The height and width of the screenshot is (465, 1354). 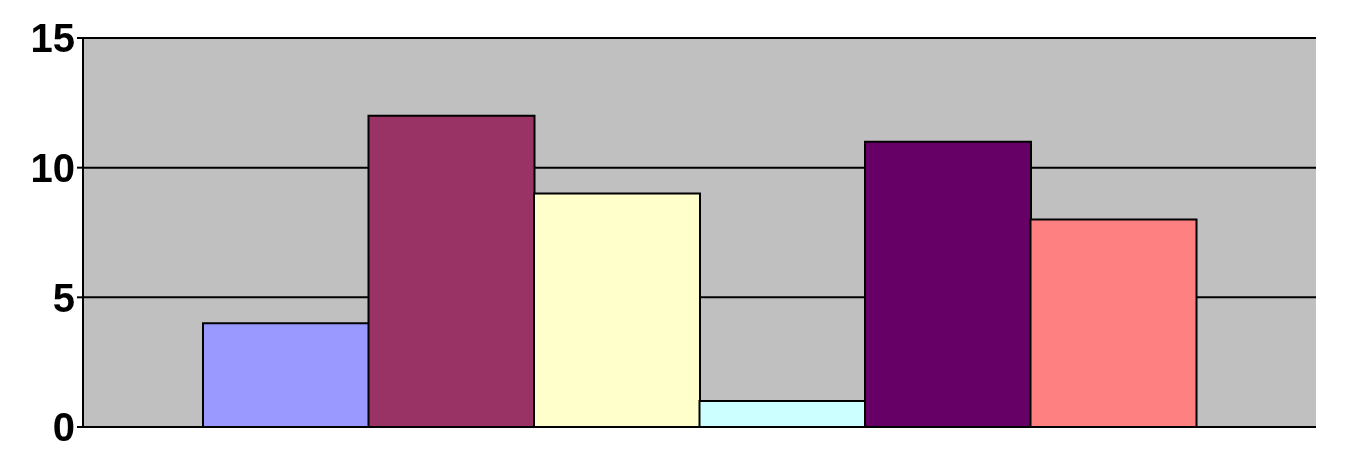 What do you see at coordinates (52, 167) in the screenshot?
I see `y-tick-label: 10` at bounding box center [52, 167].